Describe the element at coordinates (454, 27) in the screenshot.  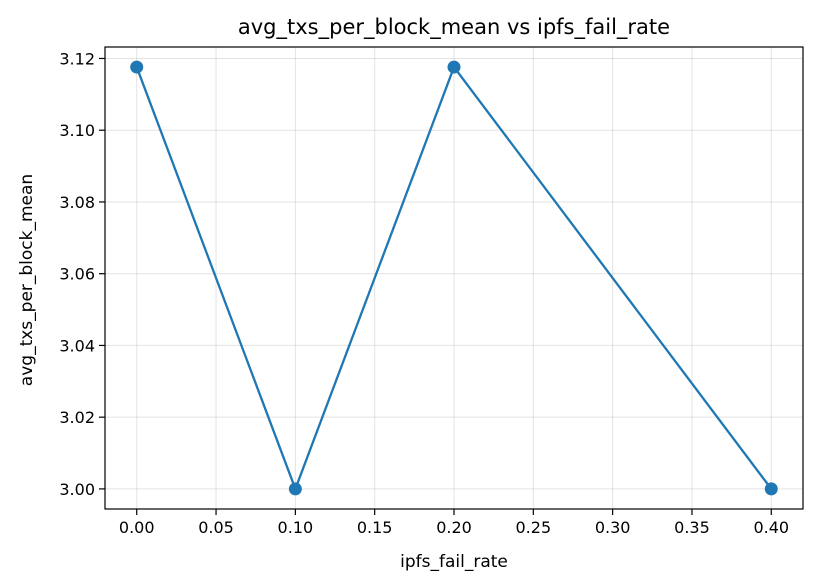
I see `chart-title: avg_txs_per_block_mean vs ipfs_fail_rate` at that location.